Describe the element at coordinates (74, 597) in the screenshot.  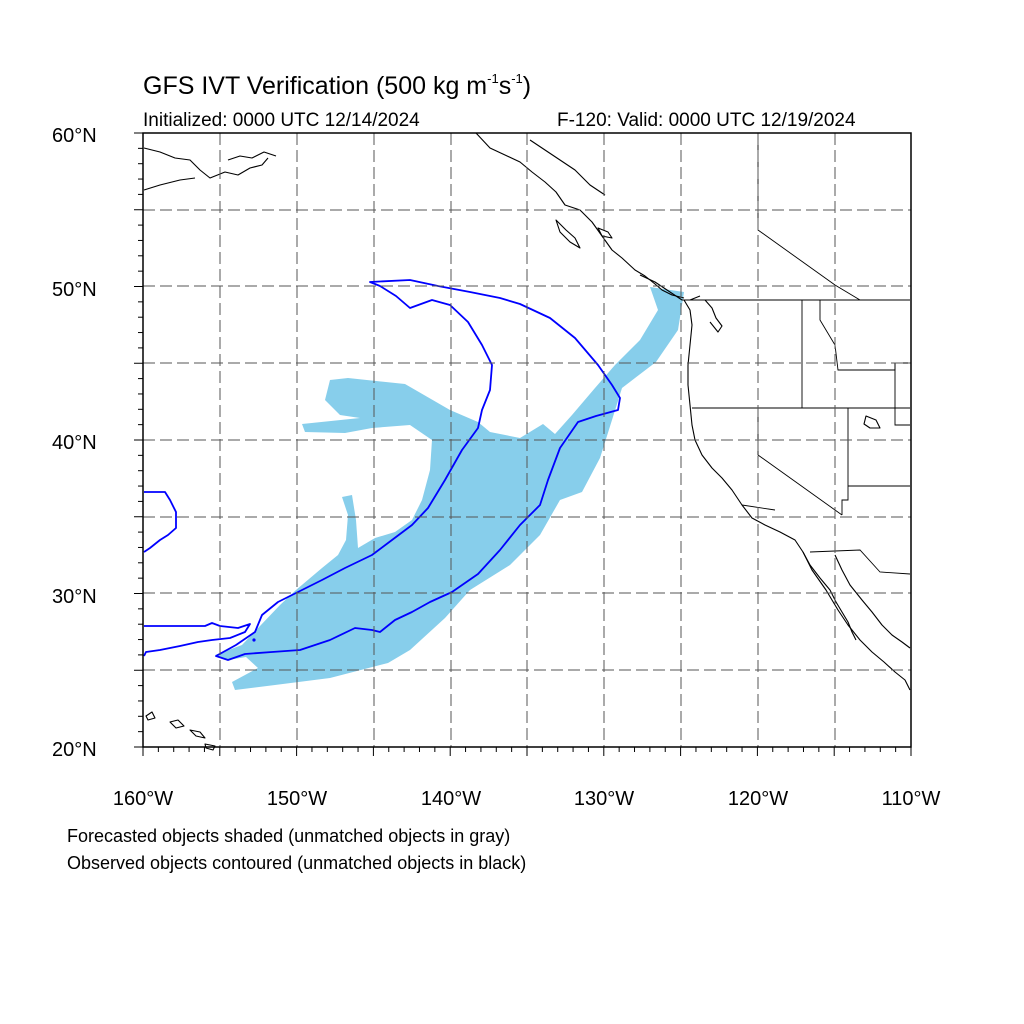
I see `lat-label-30: 30°N` at that location.